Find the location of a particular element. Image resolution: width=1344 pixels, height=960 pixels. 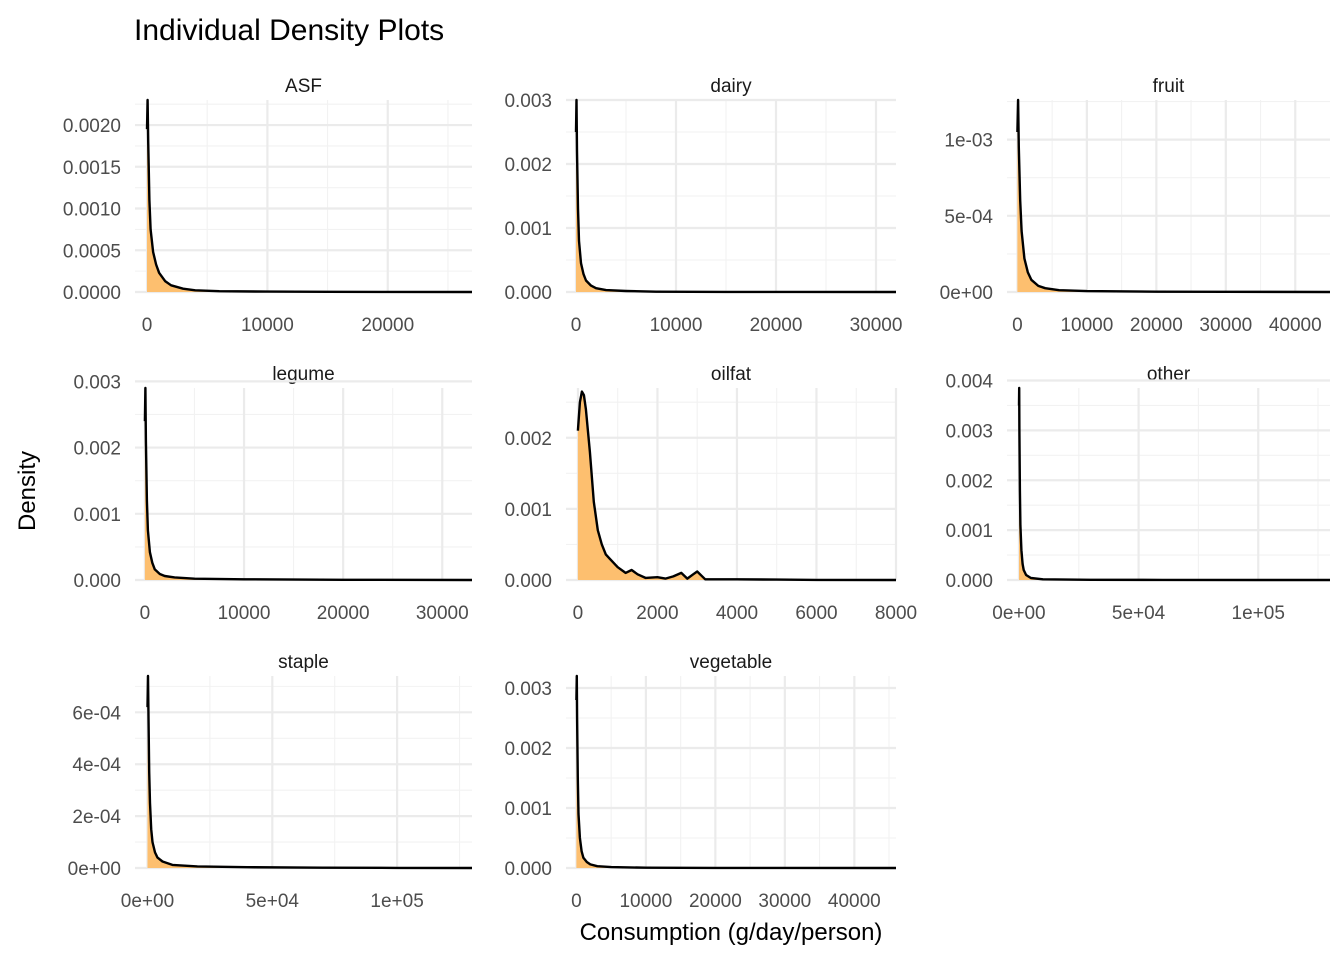

density-line-vegetable is located at coordinates (736, 772).